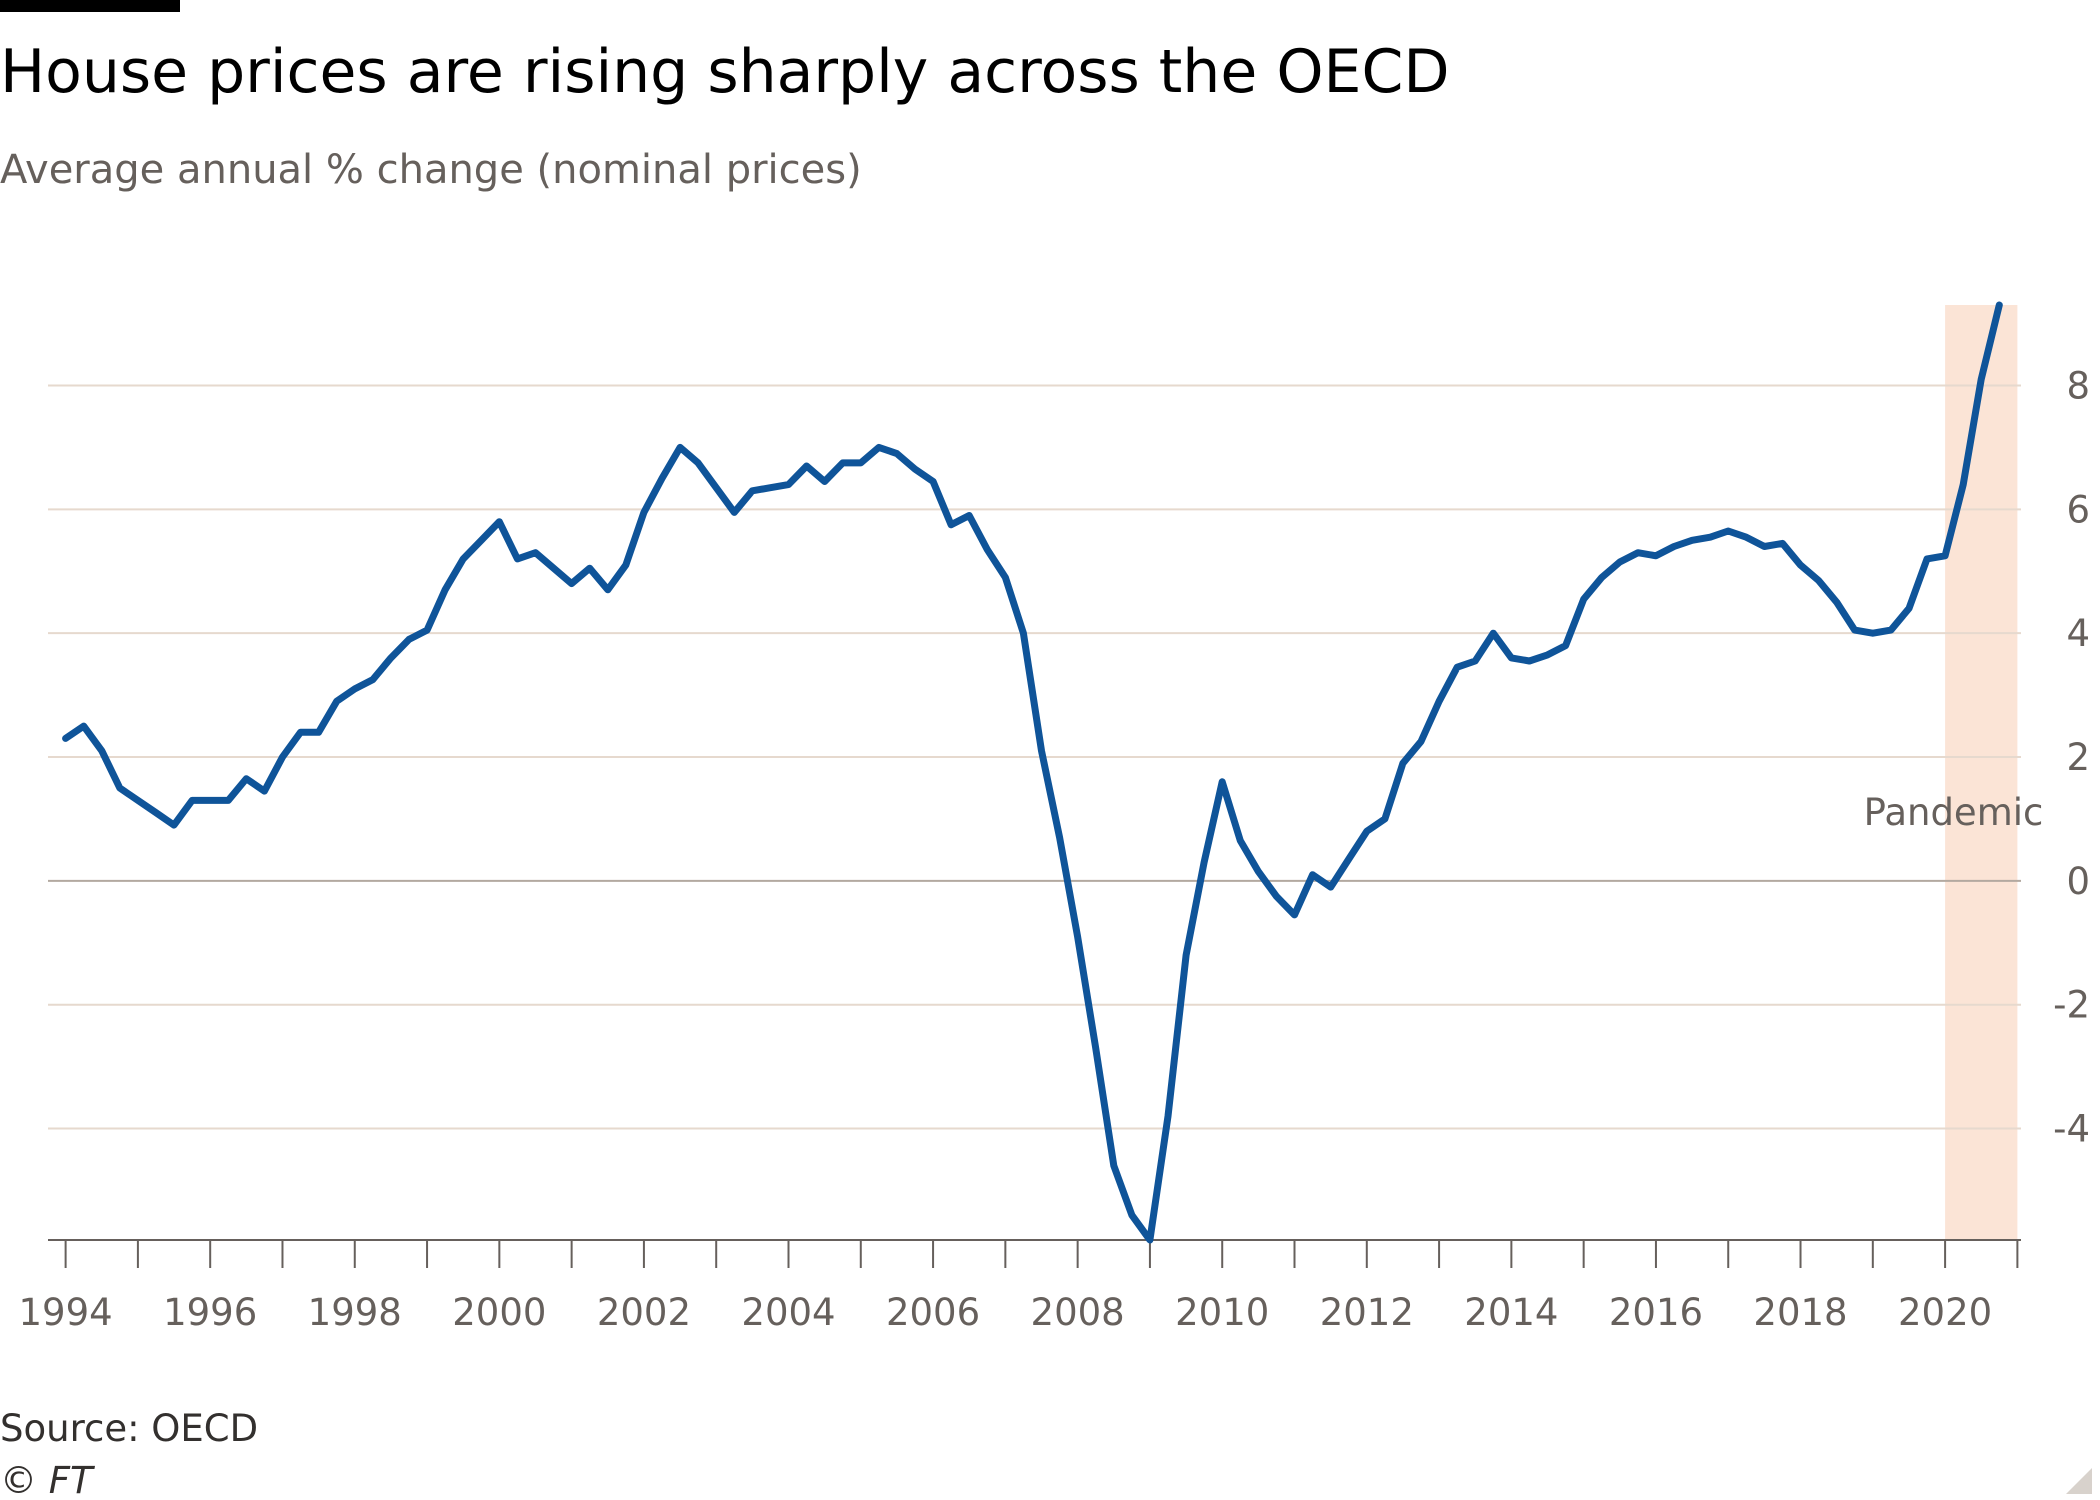 The image size is (2100, 1500). I want to click on x-tick-label: 2016, so click(1656, 1312).